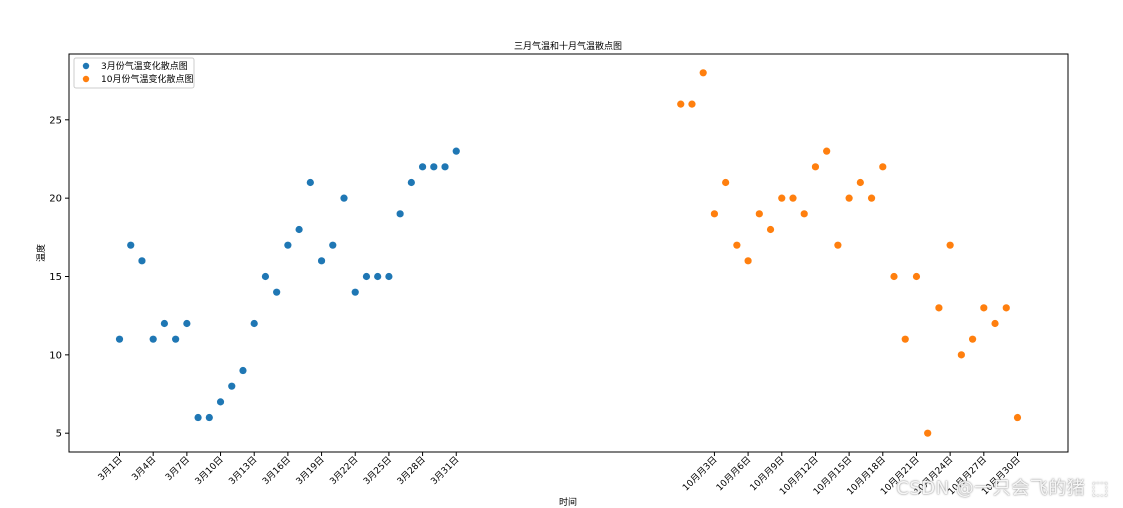 This screenshot has height=508, width=1123. Describe the element at coordinates (144, 468) in the screenshot. I see `x-tick-label: 3月4日` at that location.